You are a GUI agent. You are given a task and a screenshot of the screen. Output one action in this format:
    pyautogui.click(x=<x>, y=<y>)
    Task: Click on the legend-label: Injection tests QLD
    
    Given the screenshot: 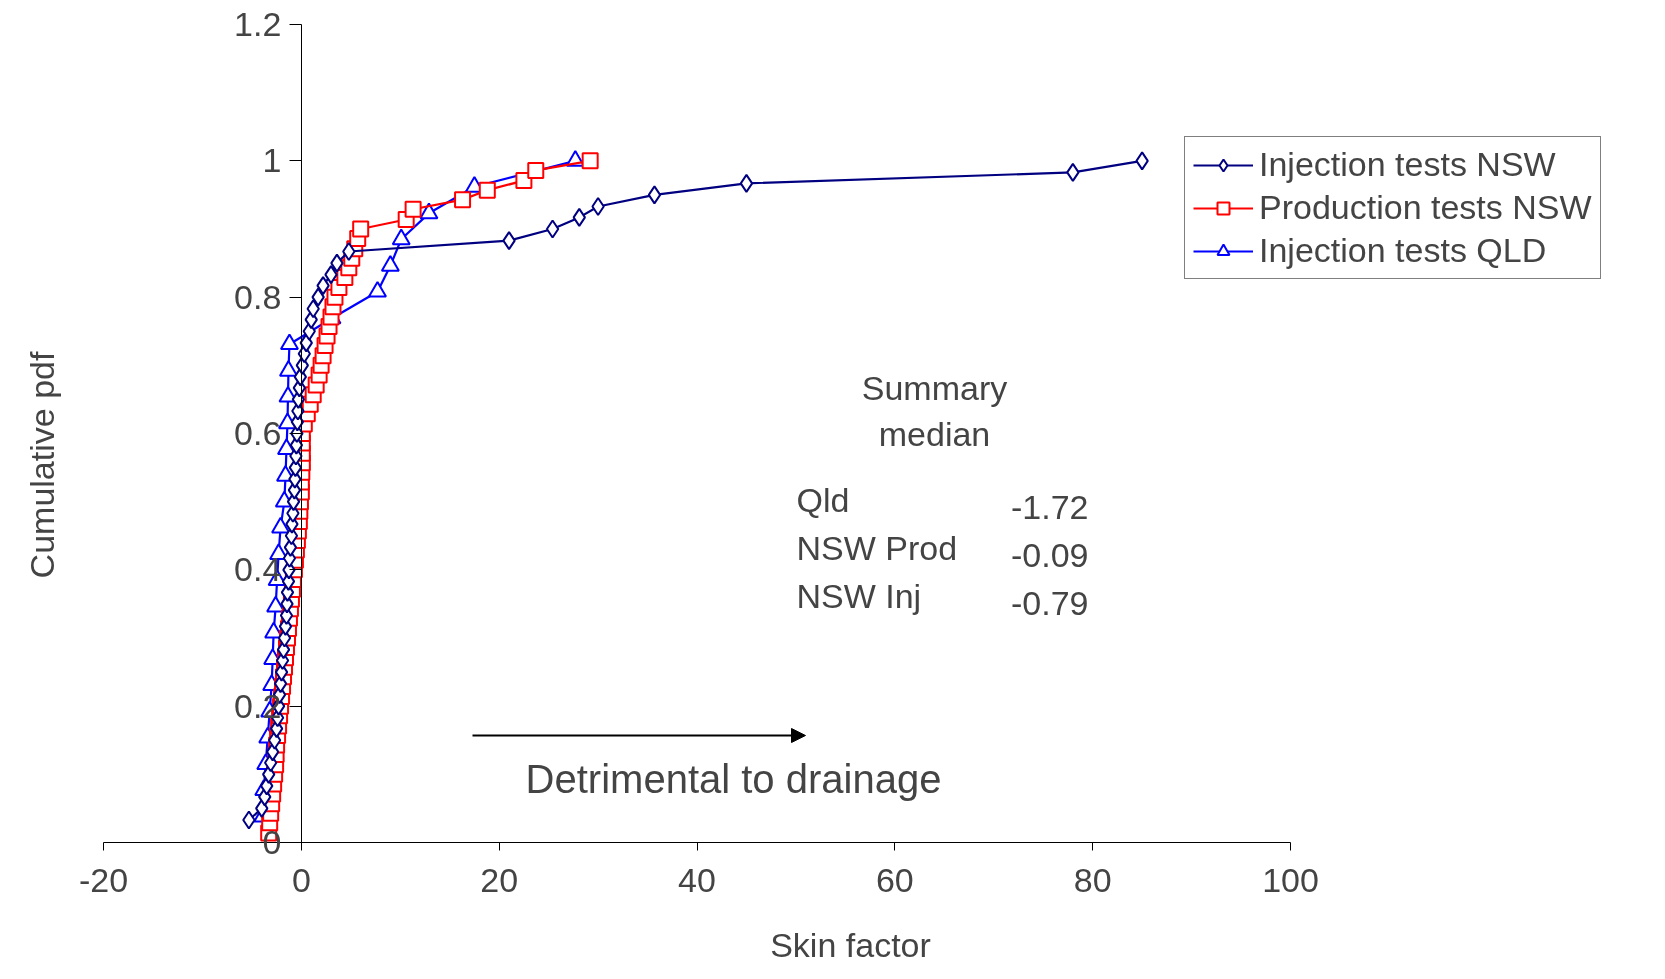 What is the action you would take?
    pyautogui.click(x=1403, y=250)
    